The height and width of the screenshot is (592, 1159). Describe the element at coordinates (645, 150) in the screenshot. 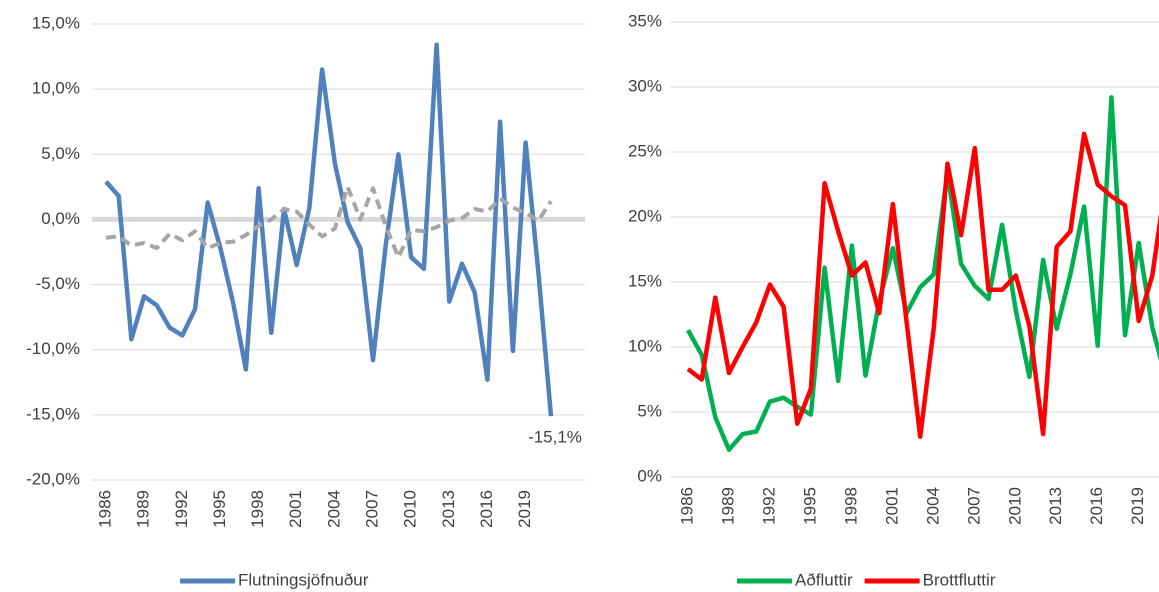

I see `y-tick-label: 25%` at that location.